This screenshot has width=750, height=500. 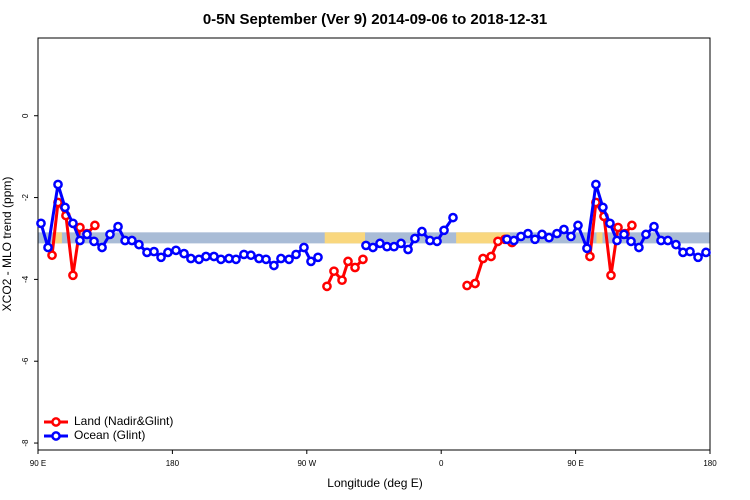 I want to click on legend-label: Land (Nadir&Glint), so click(x=123, y=421).